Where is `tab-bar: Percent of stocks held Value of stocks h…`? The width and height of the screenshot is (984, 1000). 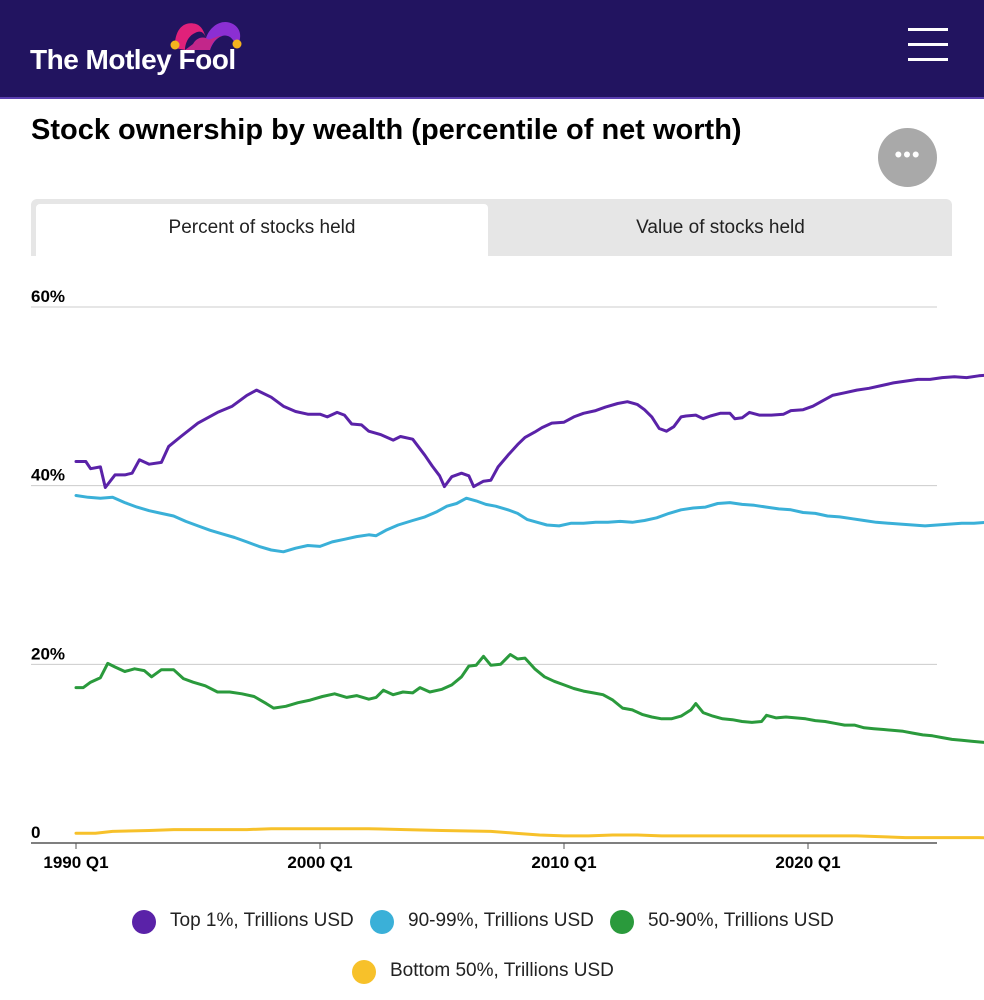 tab-bar: Percent of stocks held Value of stocks h… is located at coordinates (491, 227).